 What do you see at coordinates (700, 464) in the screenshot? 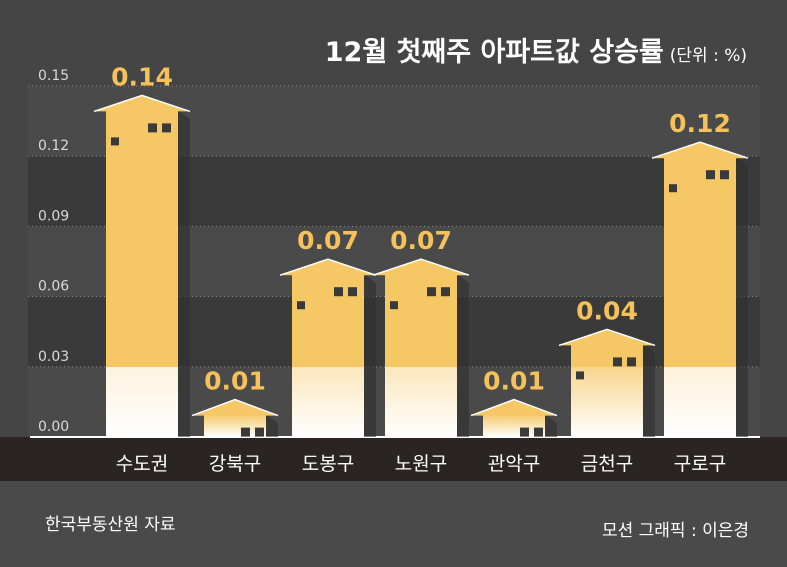
I see `x-category-label: 구로구` at bounding box center [700, 464].